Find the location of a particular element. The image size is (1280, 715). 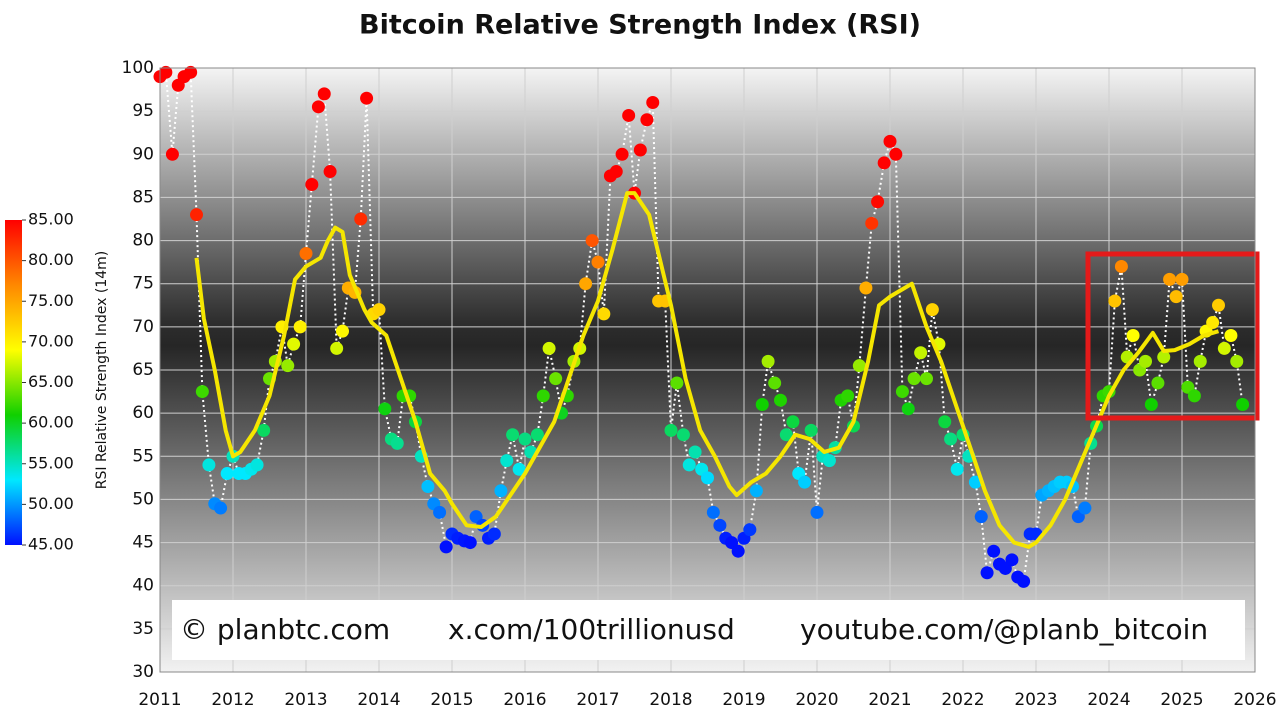

colorbar-tick-label: 70.00 is located at coordinates (51, 340).